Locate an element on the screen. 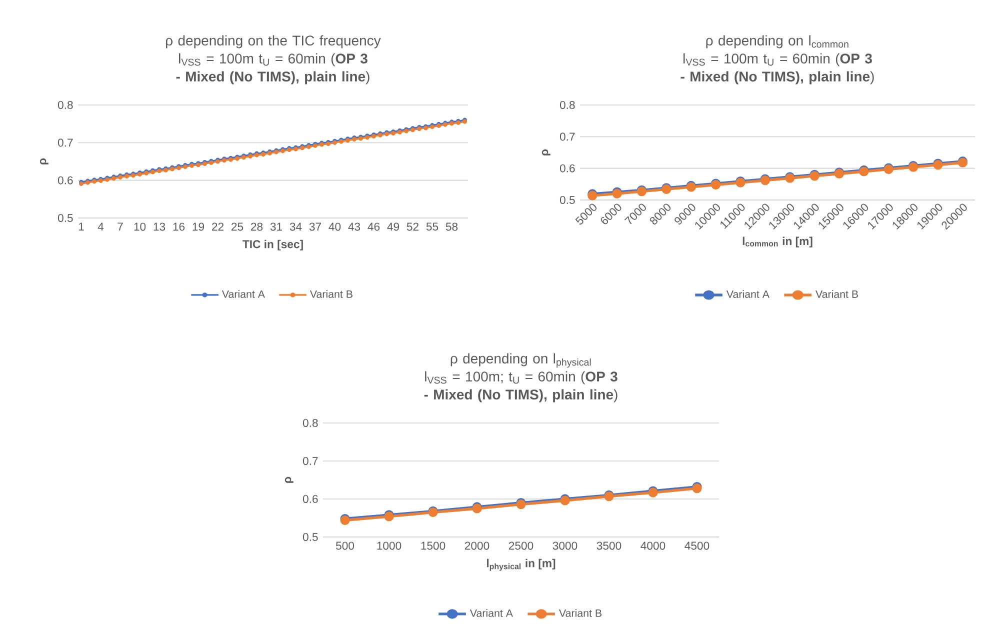 This screenshot has height=630, width=981. x-tick-label: 25 is located at coordinates (238, 226).